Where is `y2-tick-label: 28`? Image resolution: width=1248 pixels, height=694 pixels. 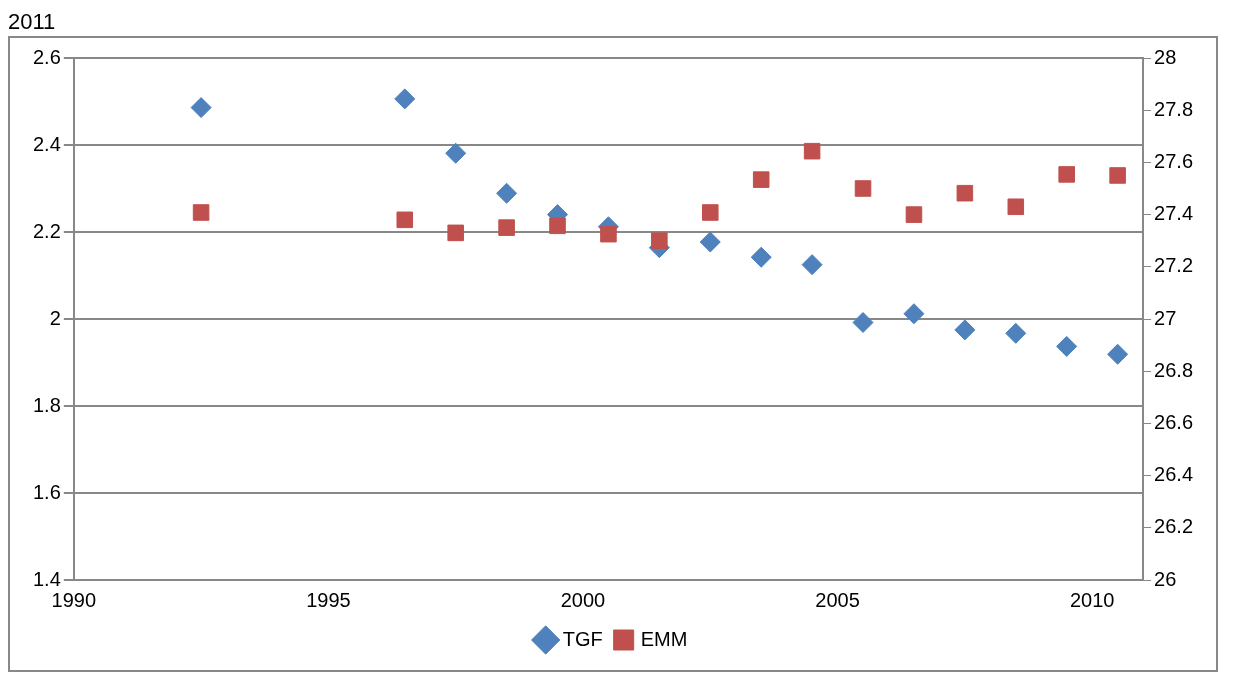 y2-tick-label: 28 is located at coordinates (1165, 56).